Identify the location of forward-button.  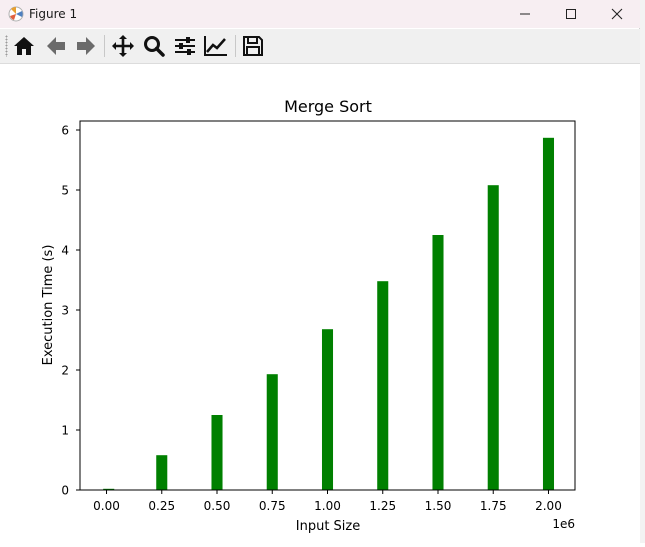
(86, 46).